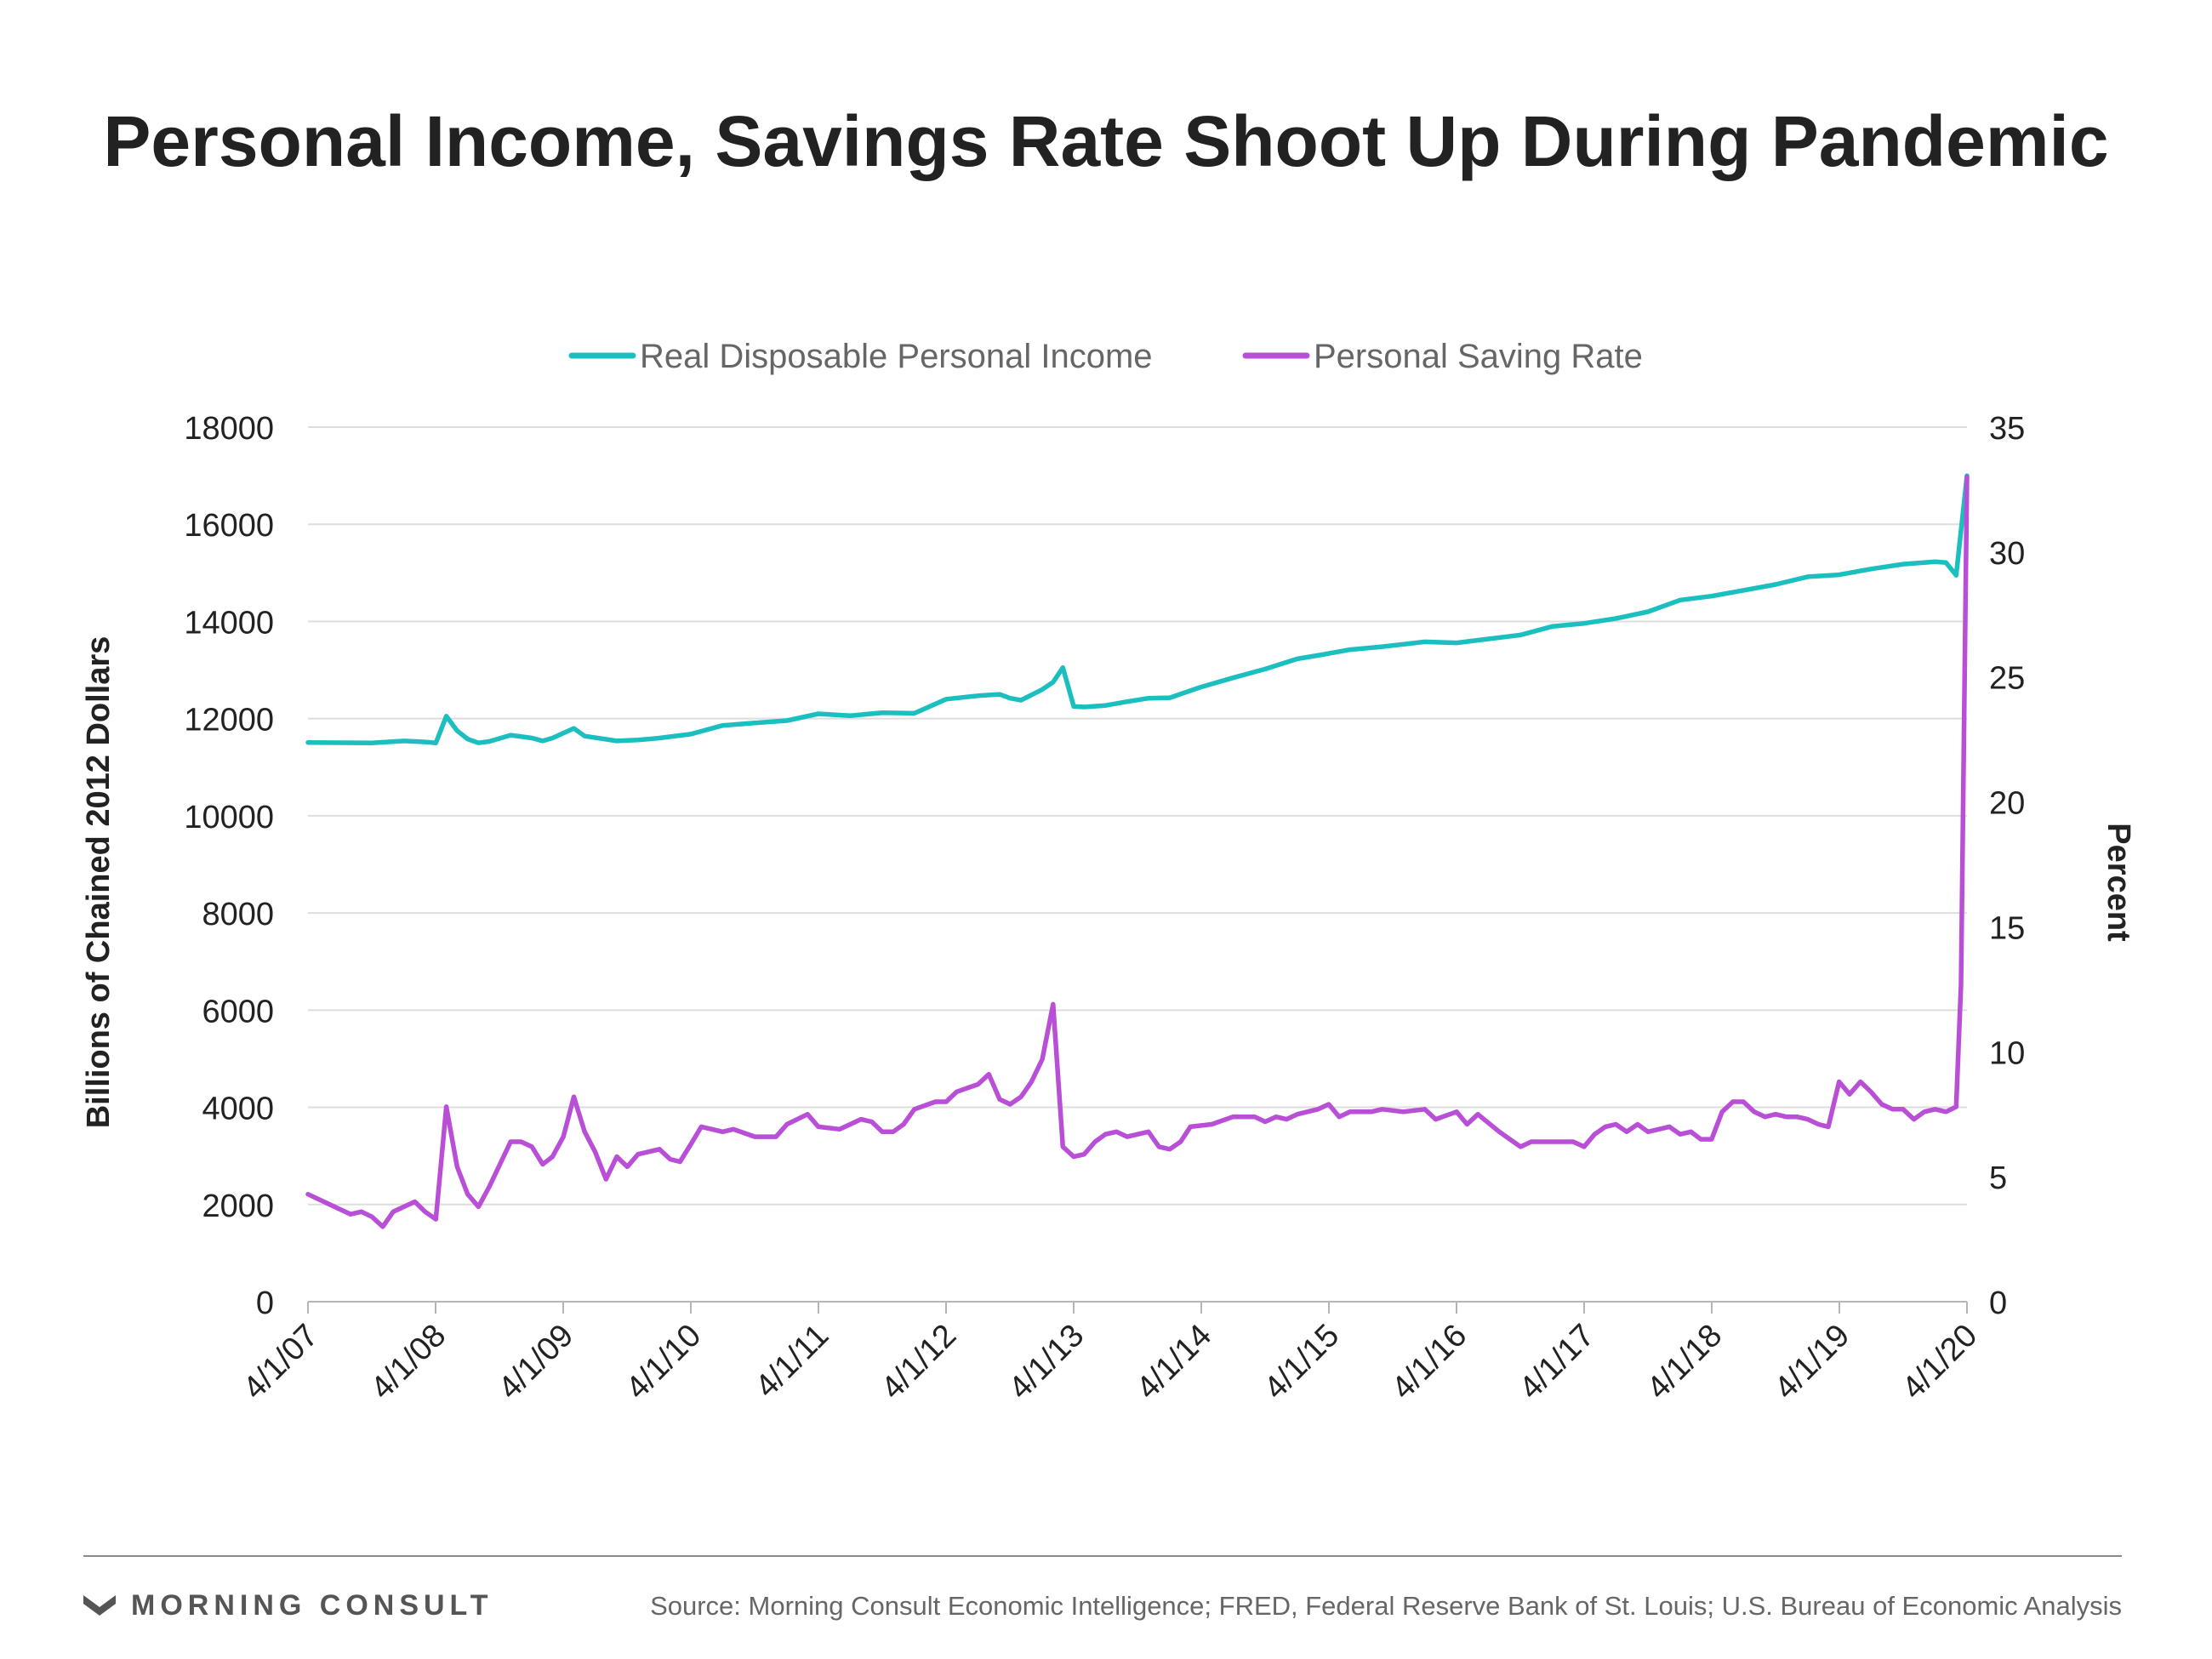  I want to click on x-tick-label: 4/1/16, so click(1429, 1362).